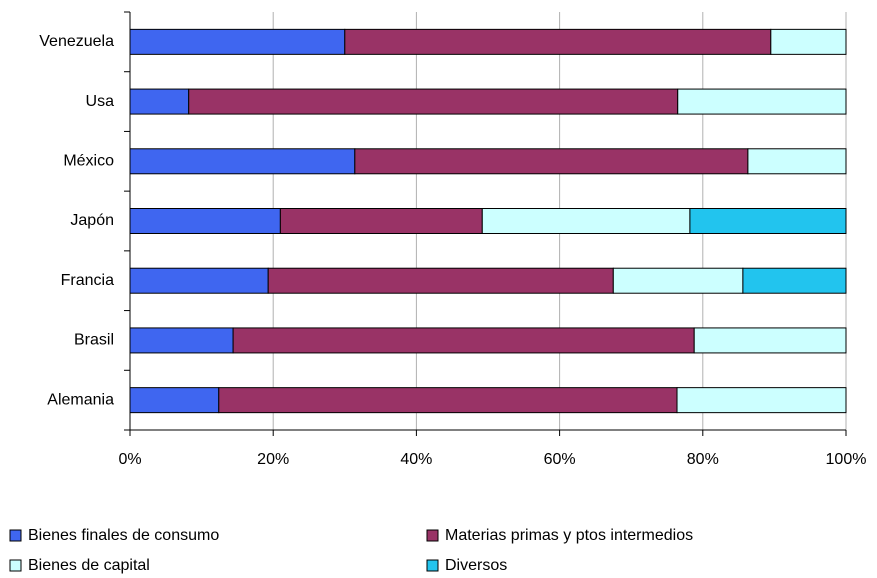 The height and width of the screenshot is (578, 877). Describe the element at coordinates (846, 459) in the screenshot. I see `x-tick-label: 100%` at that location.